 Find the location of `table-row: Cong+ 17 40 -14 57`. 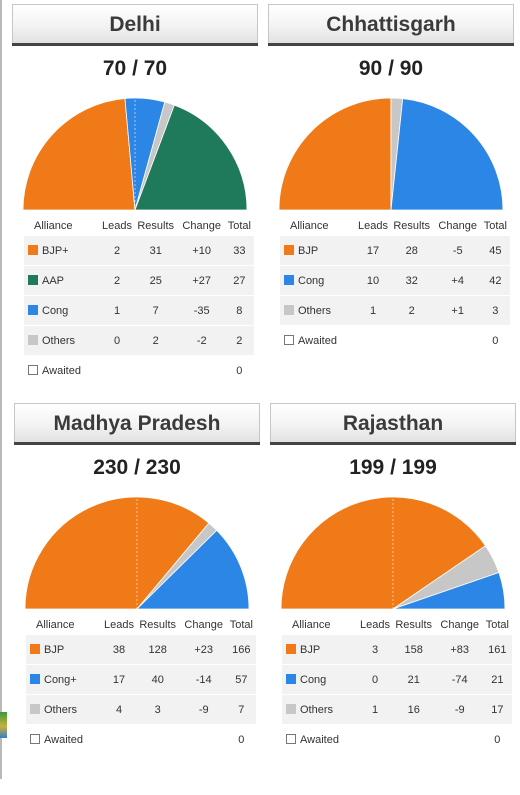

table-row: Cong+ 17 40 -14 57 is located at coordinates (141, 679).